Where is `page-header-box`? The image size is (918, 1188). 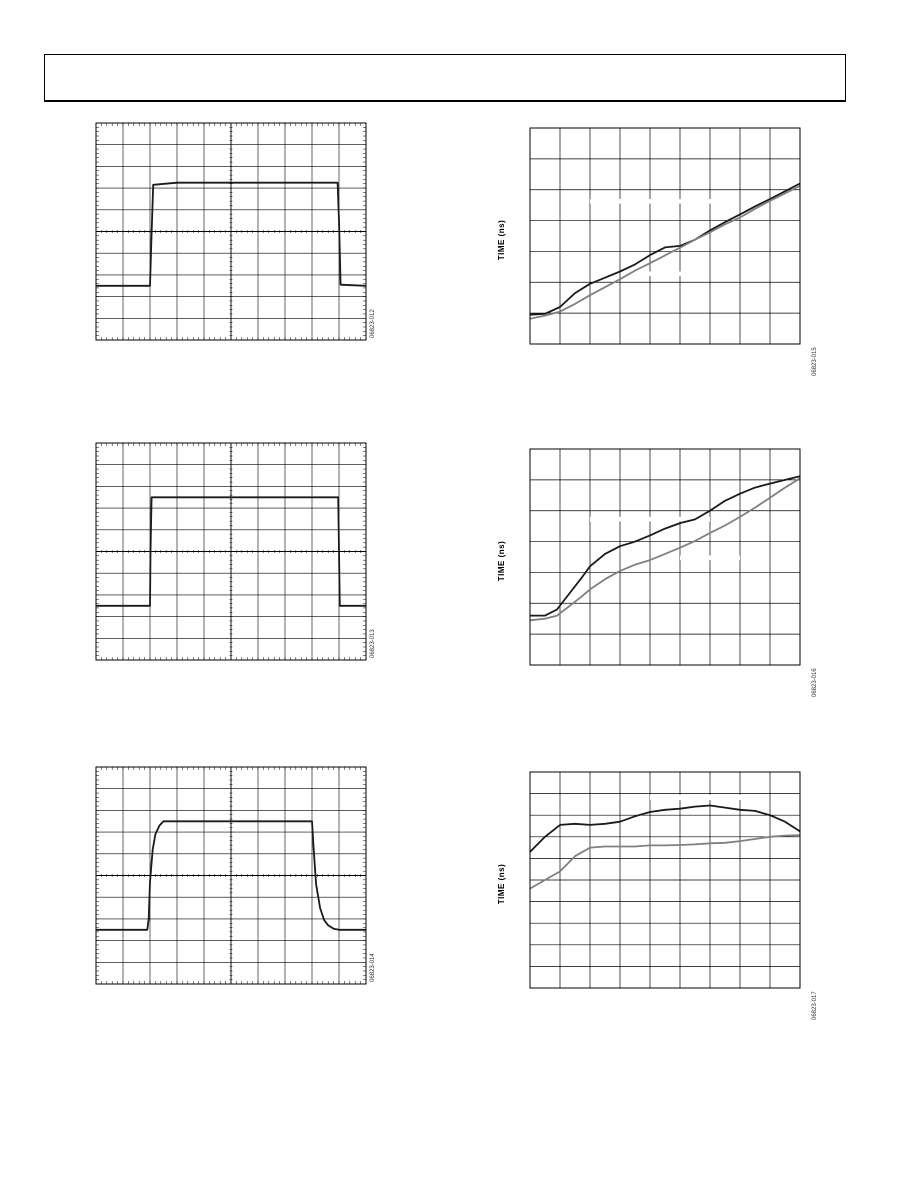
page-header-box is located at coordinates (445, 78).